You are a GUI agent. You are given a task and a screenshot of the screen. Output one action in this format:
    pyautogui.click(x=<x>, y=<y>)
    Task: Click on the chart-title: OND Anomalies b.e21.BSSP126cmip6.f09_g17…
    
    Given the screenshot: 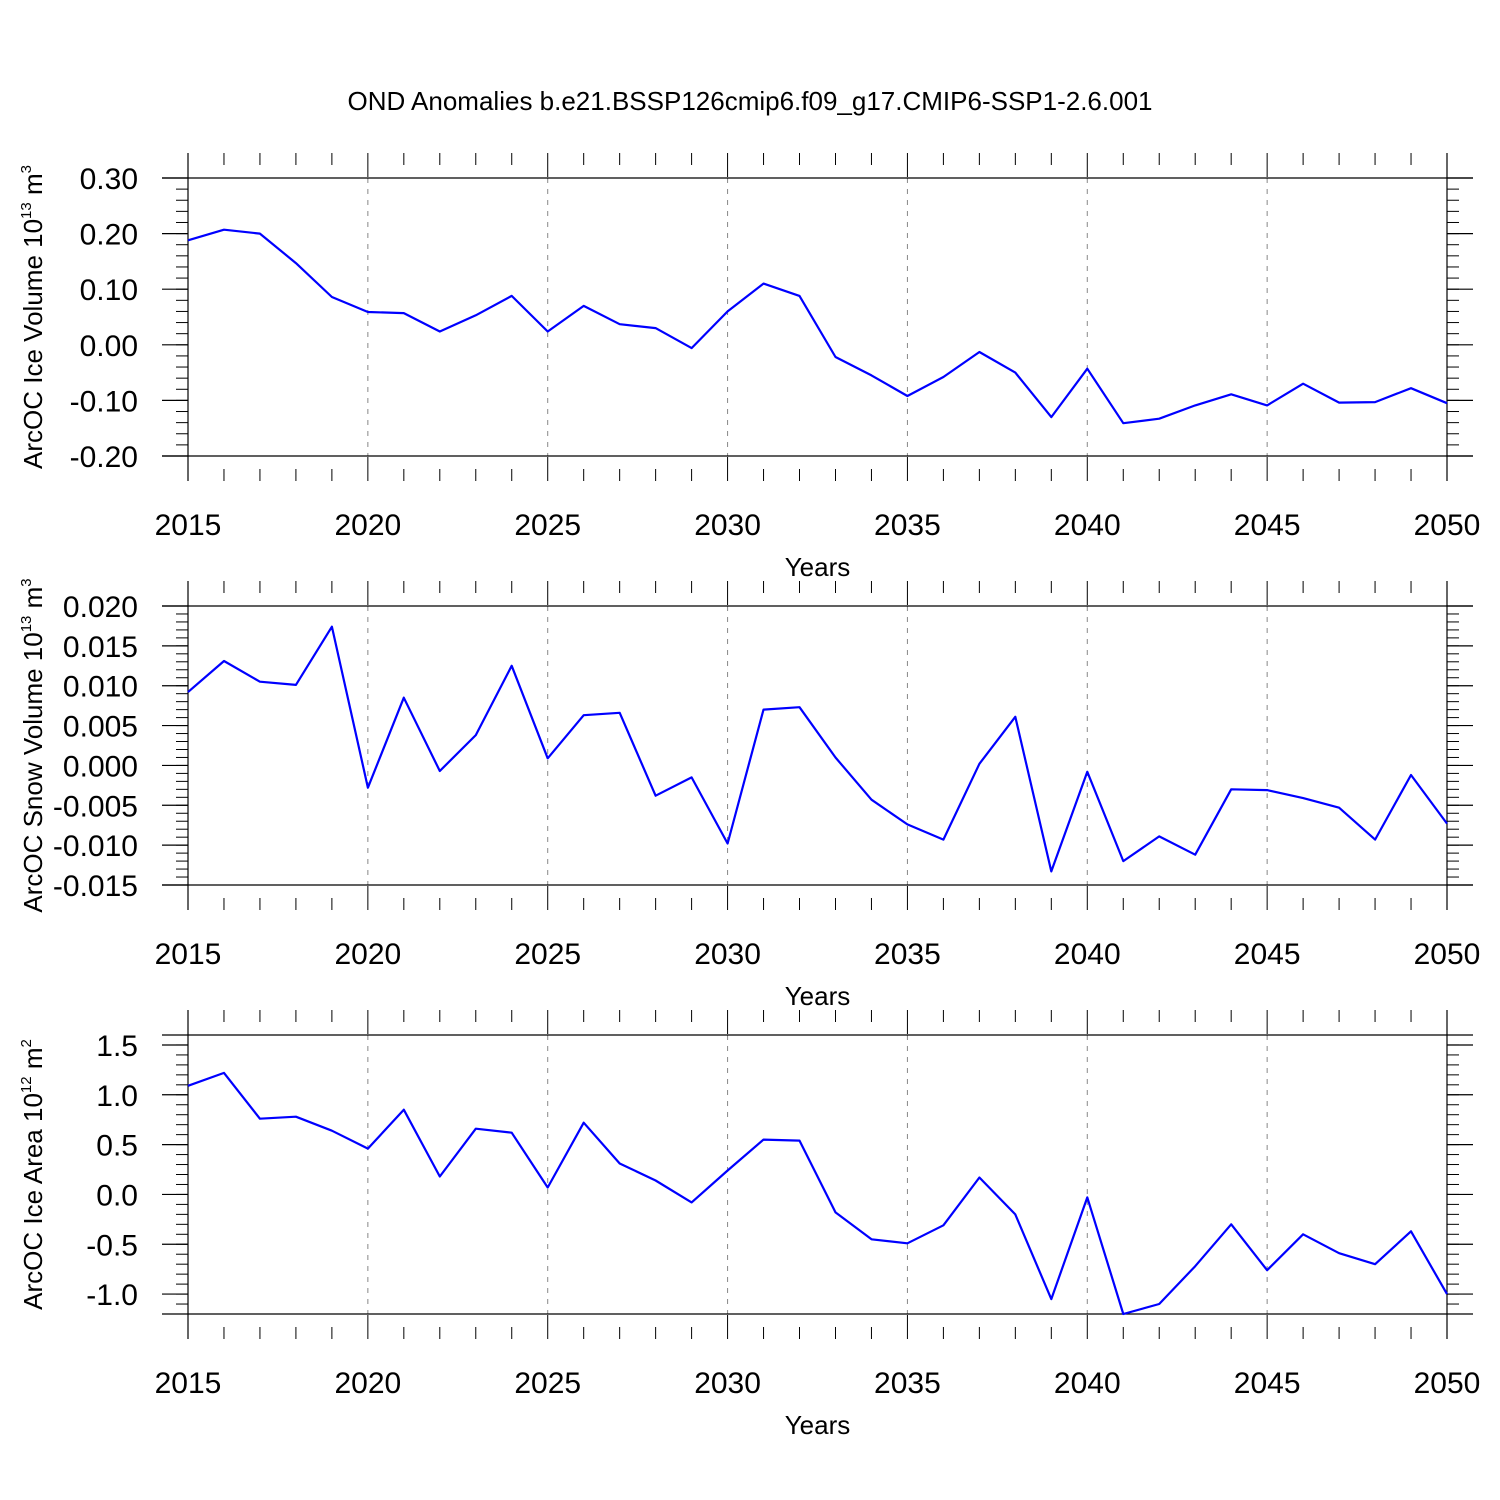 What is the action you would take?
    pyautogui.click(x=750, y=101)
    